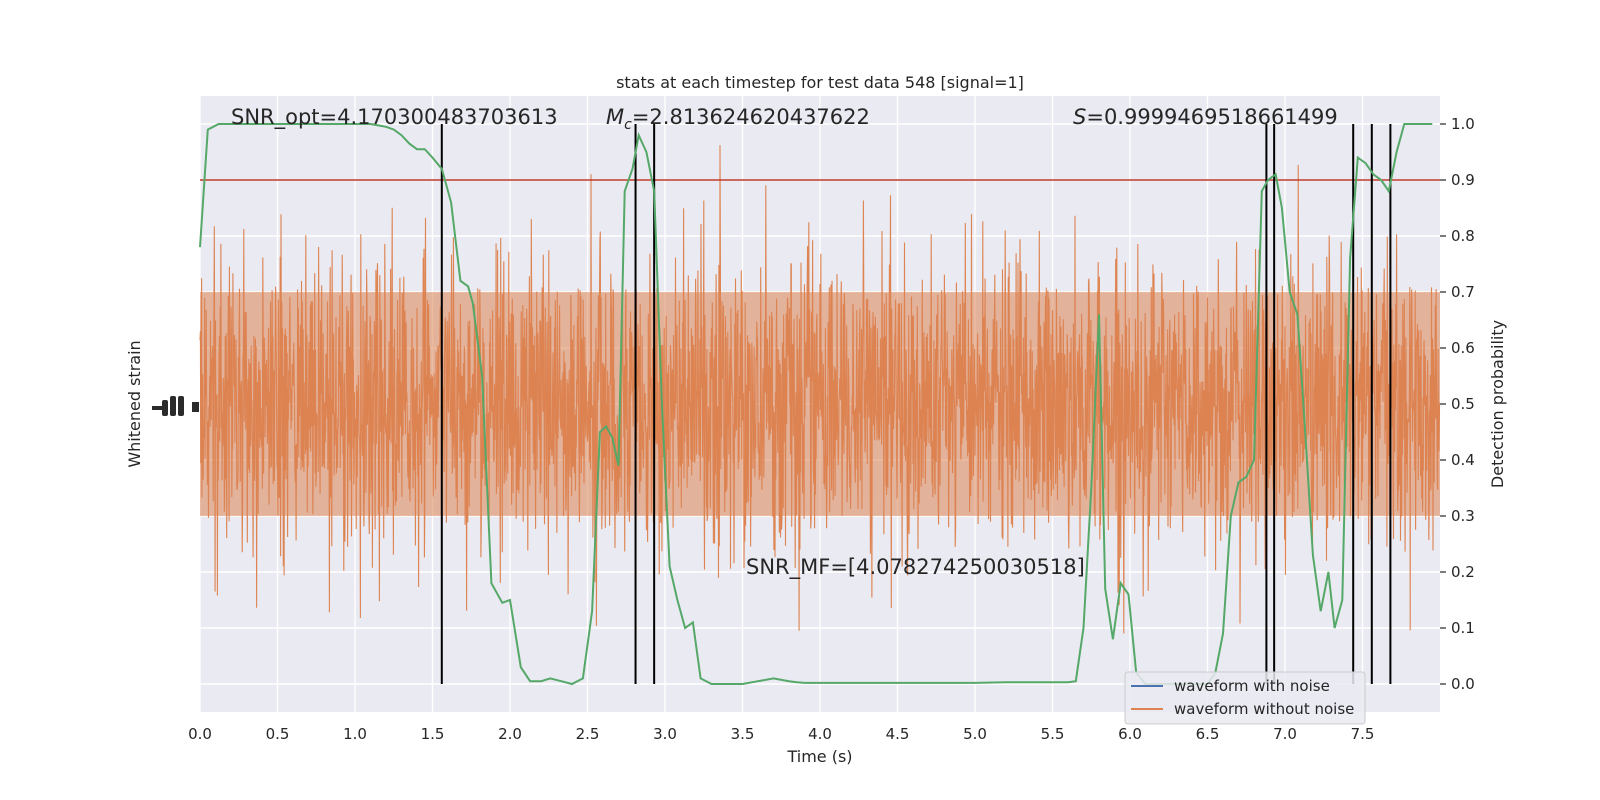  I want to click on x-tick-label: 7.5, so click(1363, 734).